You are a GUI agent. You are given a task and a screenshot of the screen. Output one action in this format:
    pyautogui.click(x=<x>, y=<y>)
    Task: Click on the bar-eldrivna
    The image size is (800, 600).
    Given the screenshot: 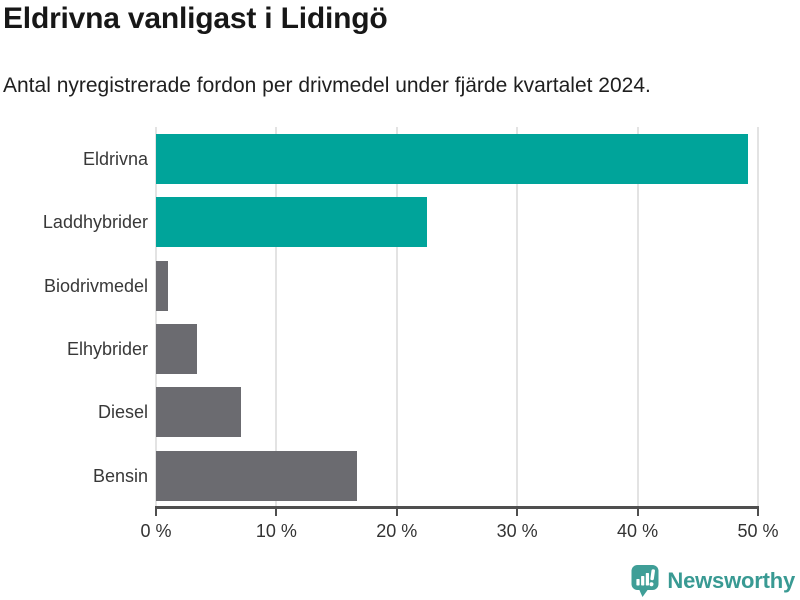 What is the action you would take?
    pyautogui.click(x=452, y=159)
    